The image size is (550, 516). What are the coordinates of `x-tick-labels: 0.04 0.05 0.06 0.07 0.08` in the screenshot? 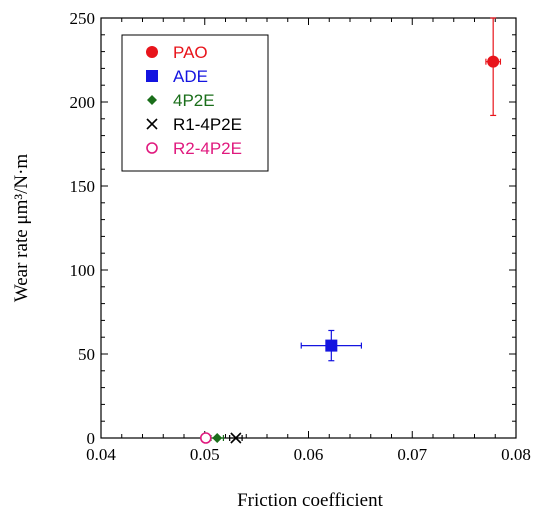 It's located at (308, 454).